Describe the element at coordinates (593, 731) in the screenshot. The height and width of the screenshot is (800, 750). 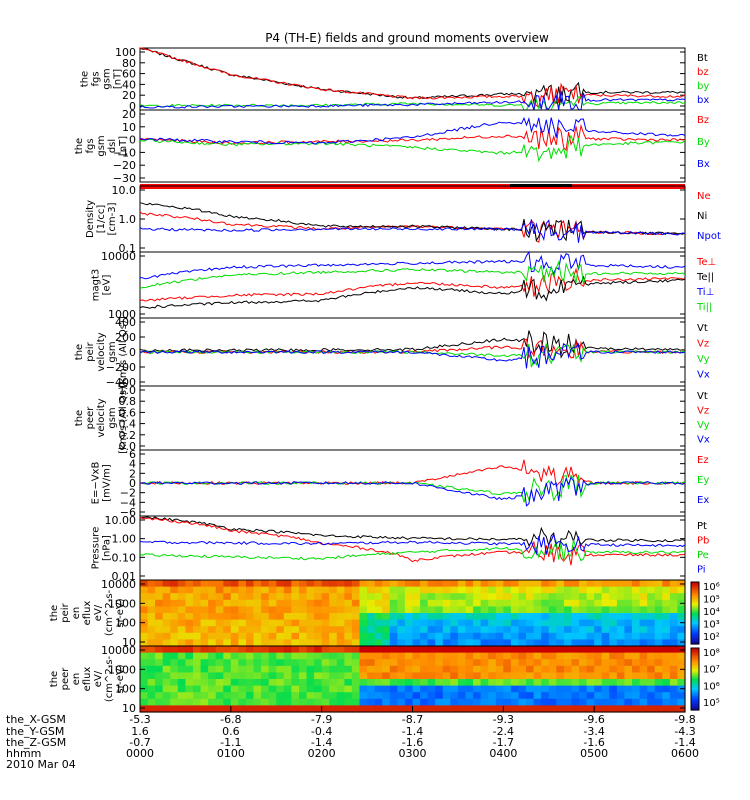
I see `x-tick-label: -3.4` at that location.